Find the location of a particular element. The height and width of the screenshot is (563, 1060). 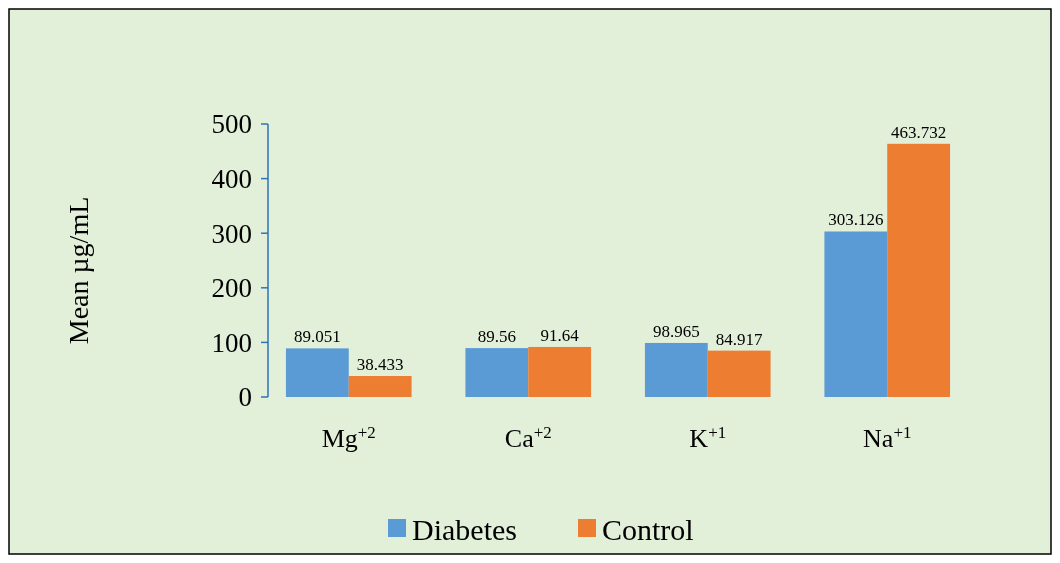

x-tick-label: Na$^{+1}$ is located at coordinates (887, 437).